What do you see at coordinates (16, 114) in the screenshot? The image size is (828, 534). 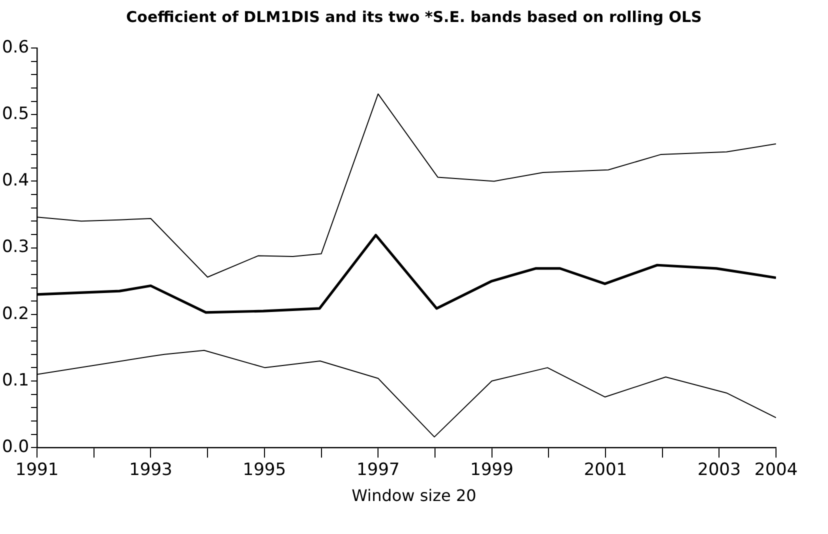 I see `y-tick-label: 0.5` at bounding box center [16, 114].